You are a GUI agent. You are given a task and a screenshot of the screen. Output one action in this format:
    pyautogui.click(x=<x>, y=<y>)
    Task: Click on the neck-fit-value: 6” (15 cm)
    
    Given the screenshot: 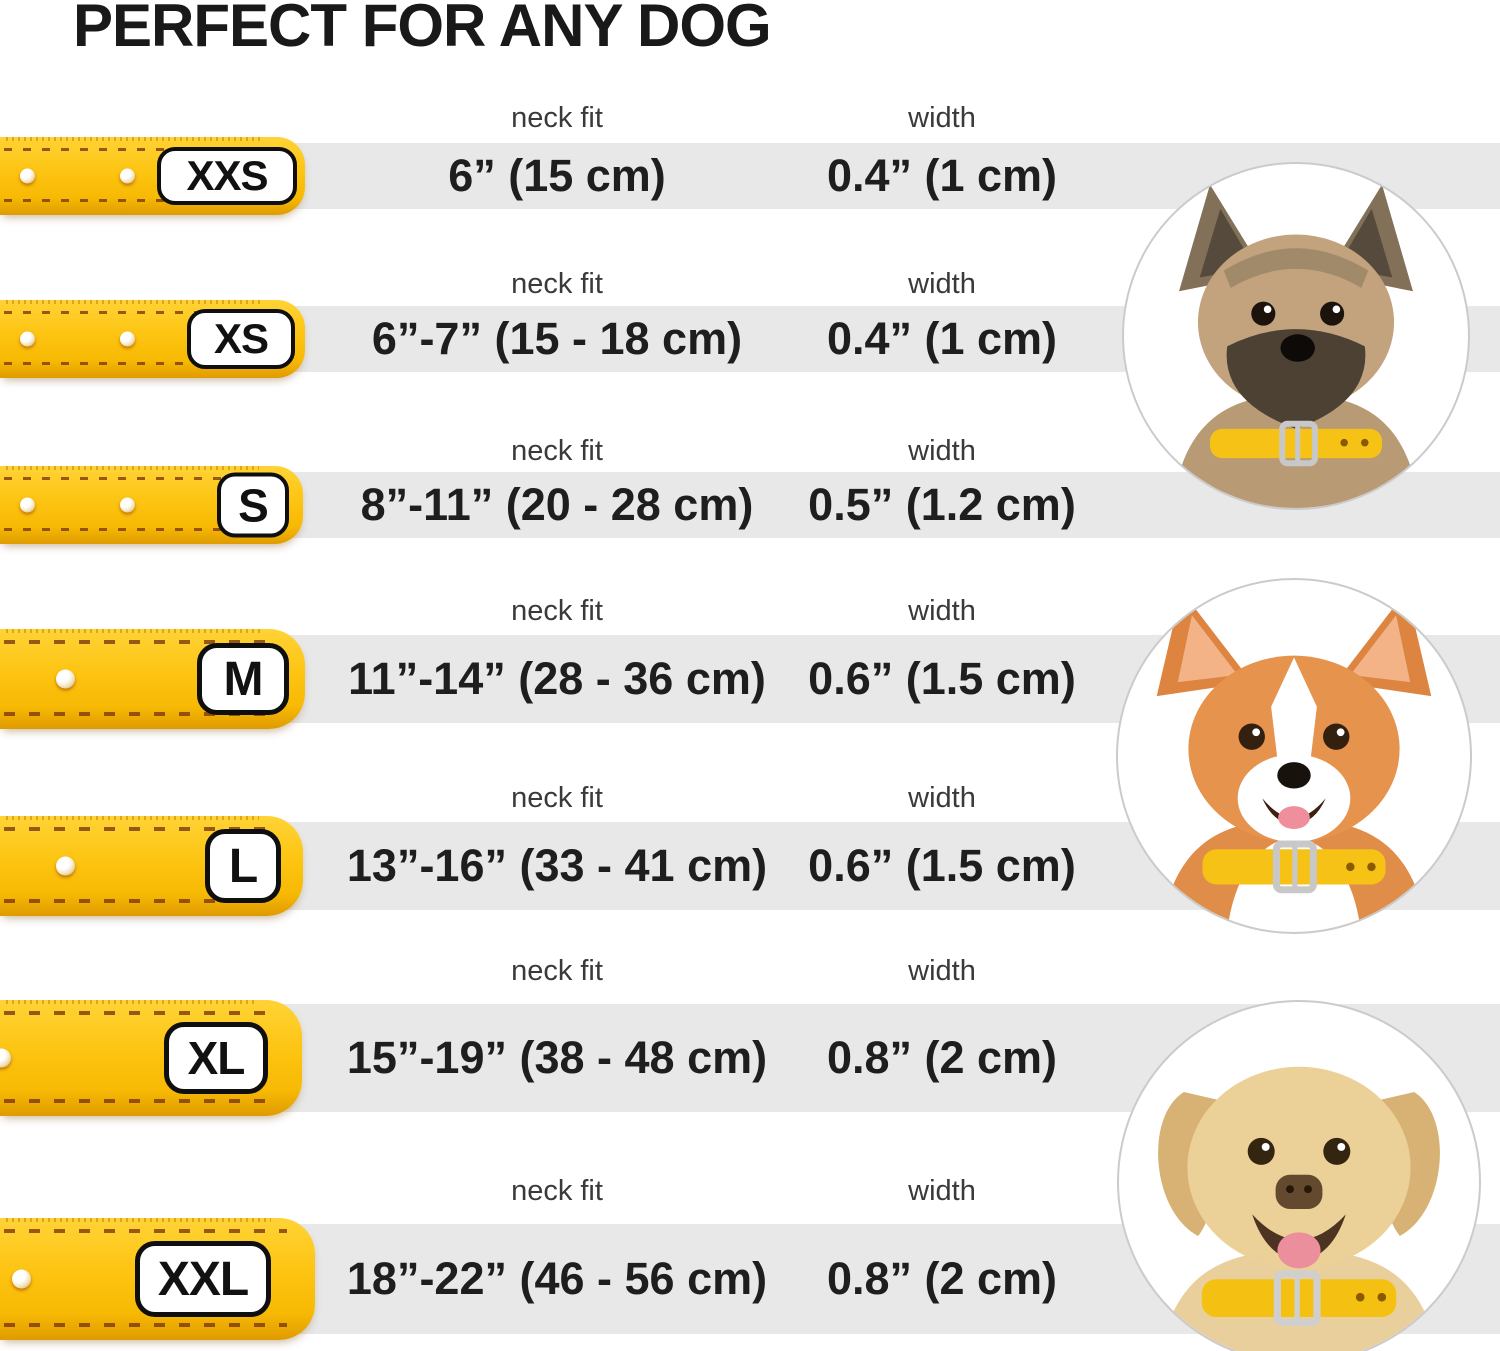 What is the action you would take?
    pyautogui.click(x=557, y=175)
    